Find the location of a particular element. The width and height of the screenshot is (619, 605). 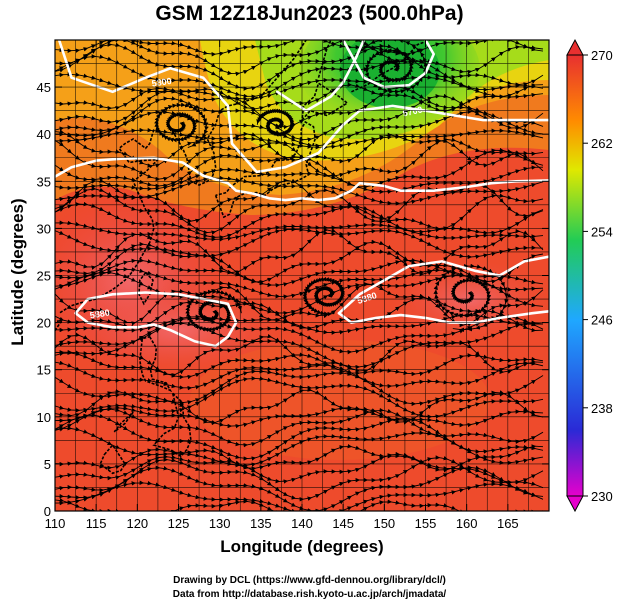

x-tick-label: 125 is located at coordinates (179, 523).